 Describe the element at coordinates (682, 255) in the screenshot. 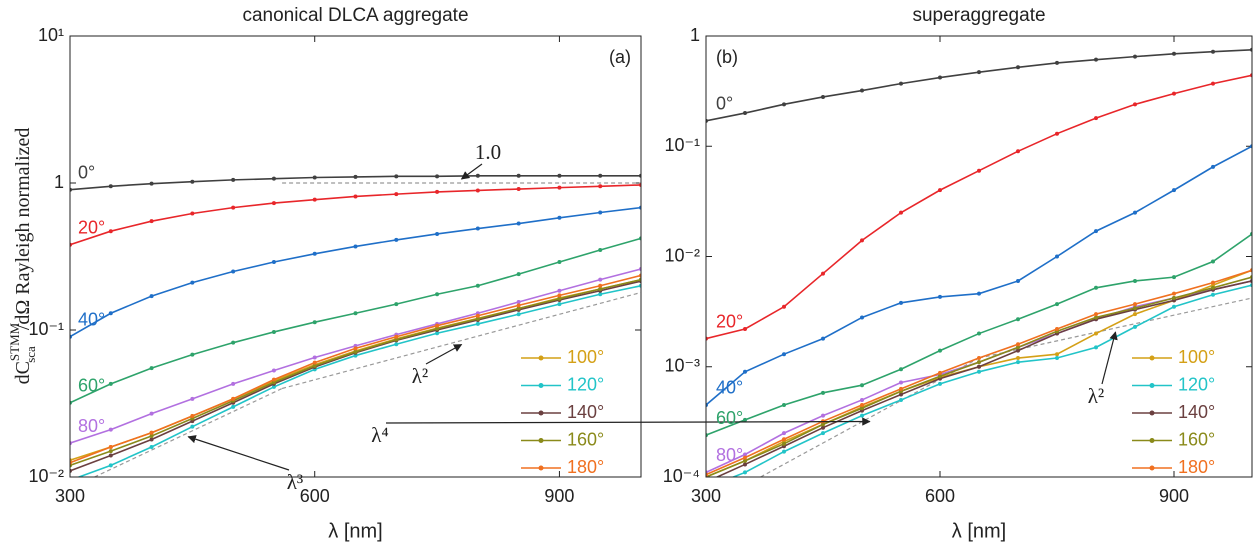

I see `y-tick-label: 10⁻²` at that location.